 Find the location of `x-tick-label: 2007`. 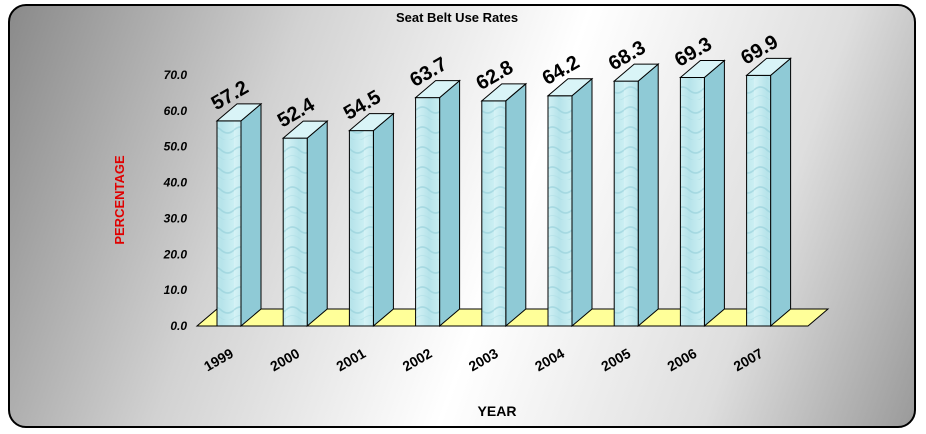

x-tick-label: 2007 is located at coordinates (748, 360).